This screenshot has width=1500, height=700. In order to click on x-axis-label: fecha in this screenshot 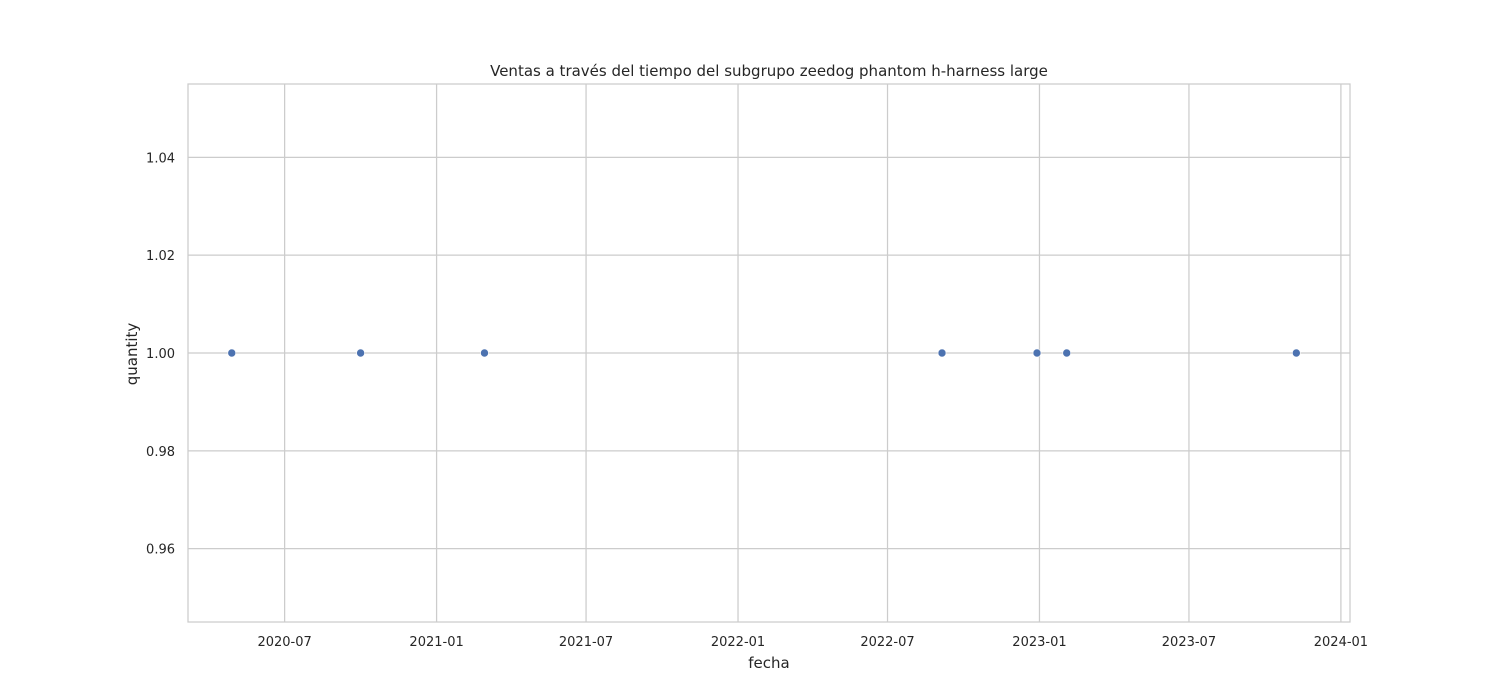, I will do `click(768, 663)`.